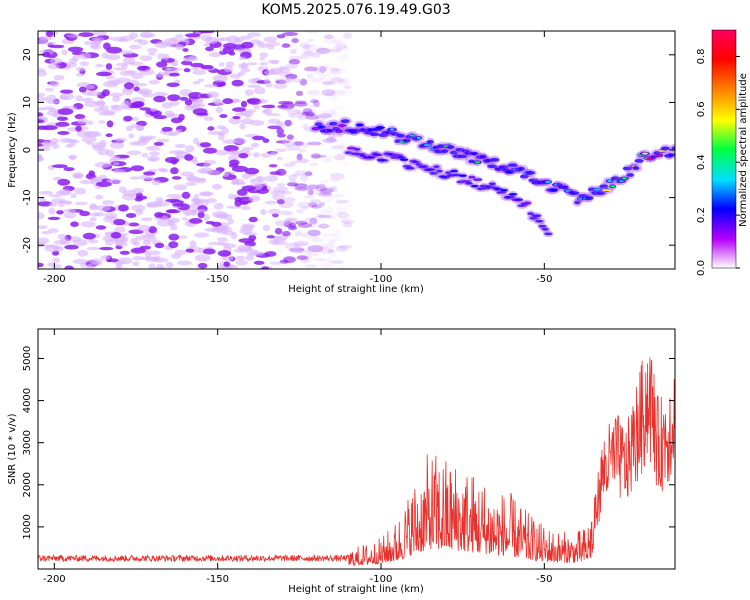 This screenshot has height=600, width=750. What do you see at coordinates (513, 194) in the screenshot?
I see `secondary-track-peak` at bounding box center [513, 194].